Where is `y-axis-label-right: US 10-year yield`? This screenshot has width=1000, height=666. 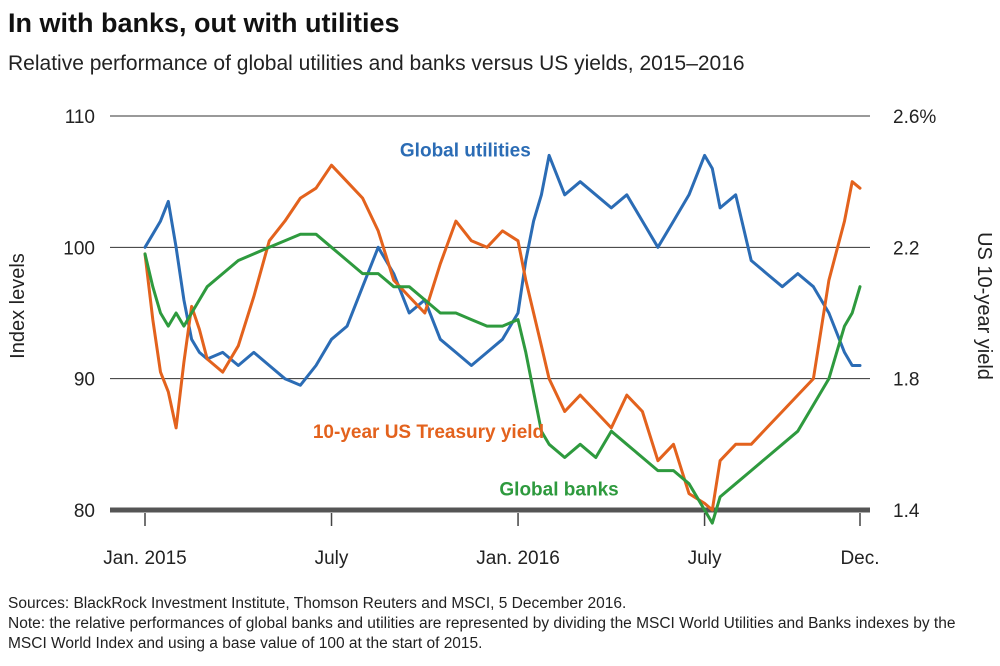 y-axis-label-right: US 10-year yield is located at coordinates (984, 306).